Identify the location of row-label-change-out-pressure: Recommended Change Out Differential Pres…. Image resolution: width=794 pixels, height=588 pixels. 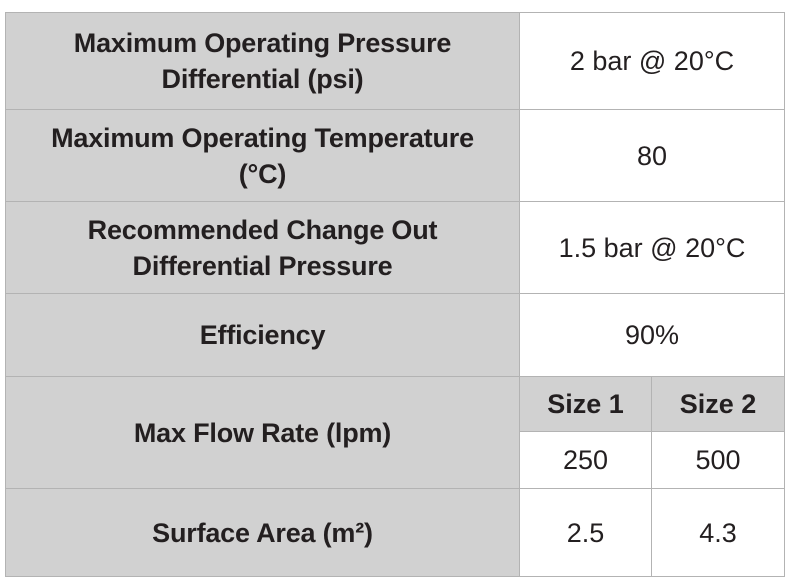
(262, 247).